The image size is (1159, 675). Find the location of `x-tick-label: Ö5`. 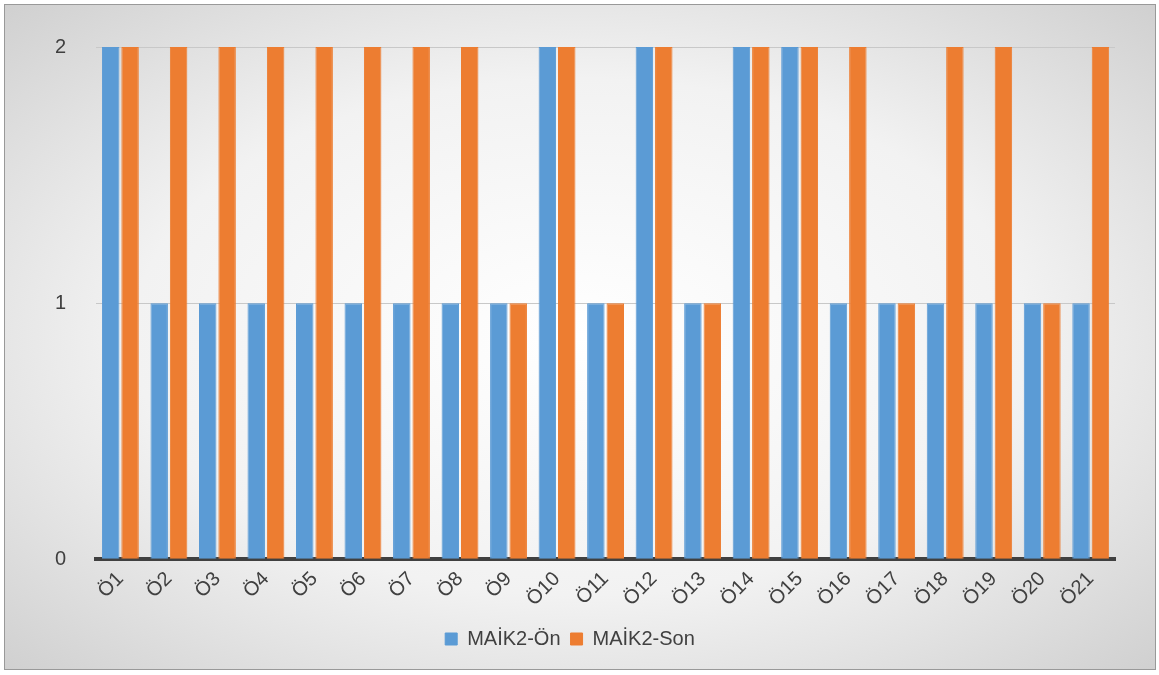

x-tick-label: Ö5 is located at coordinates (304, 584).